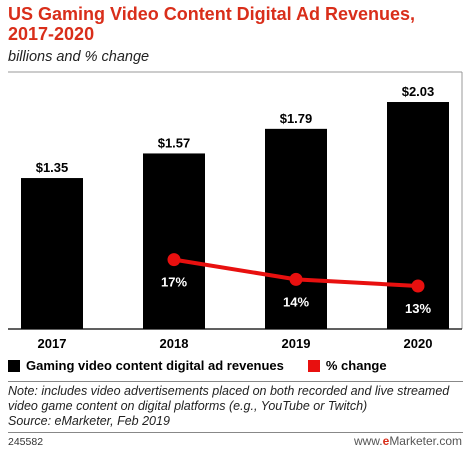 This screenshot has width=470, height=454. What do you see at coordinates (386, 441) in the screenshot?
I see `brand-highlight: e` at bounding box center [386, 441].